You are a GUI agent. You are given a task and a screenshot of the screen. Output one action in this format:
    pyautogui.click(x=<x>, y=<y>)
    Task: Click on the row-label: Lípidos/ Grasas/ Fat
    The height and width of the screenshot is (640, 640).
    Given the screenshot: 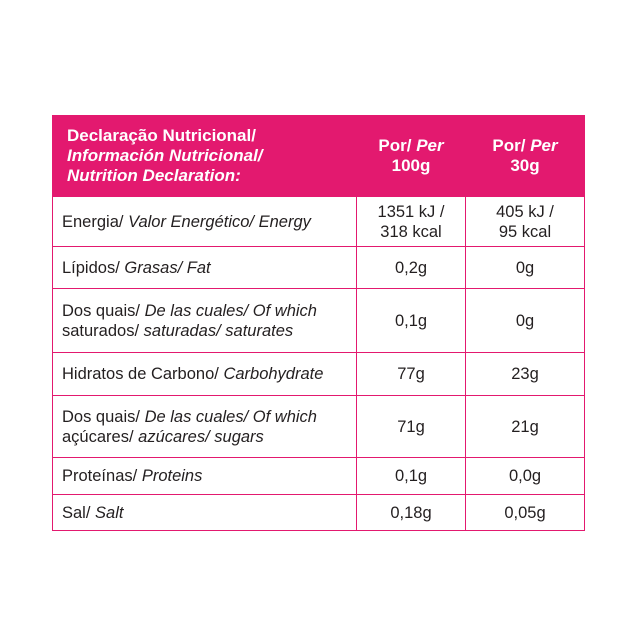 What is the action you would take?
    pyautogui.click(x=204, y=267)
    